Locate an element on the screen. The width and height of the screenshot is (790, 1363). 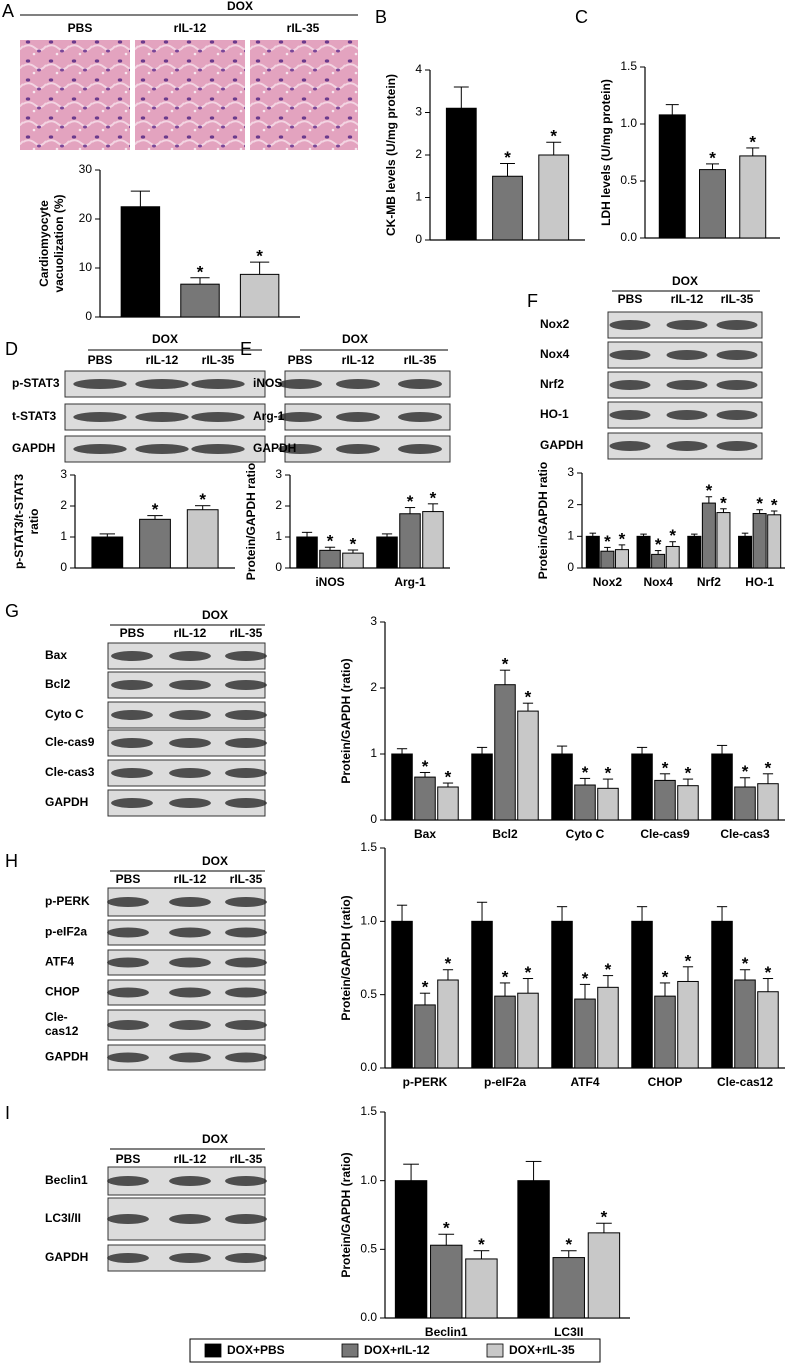
group-header: DOX is located at coordinates (165, 339).